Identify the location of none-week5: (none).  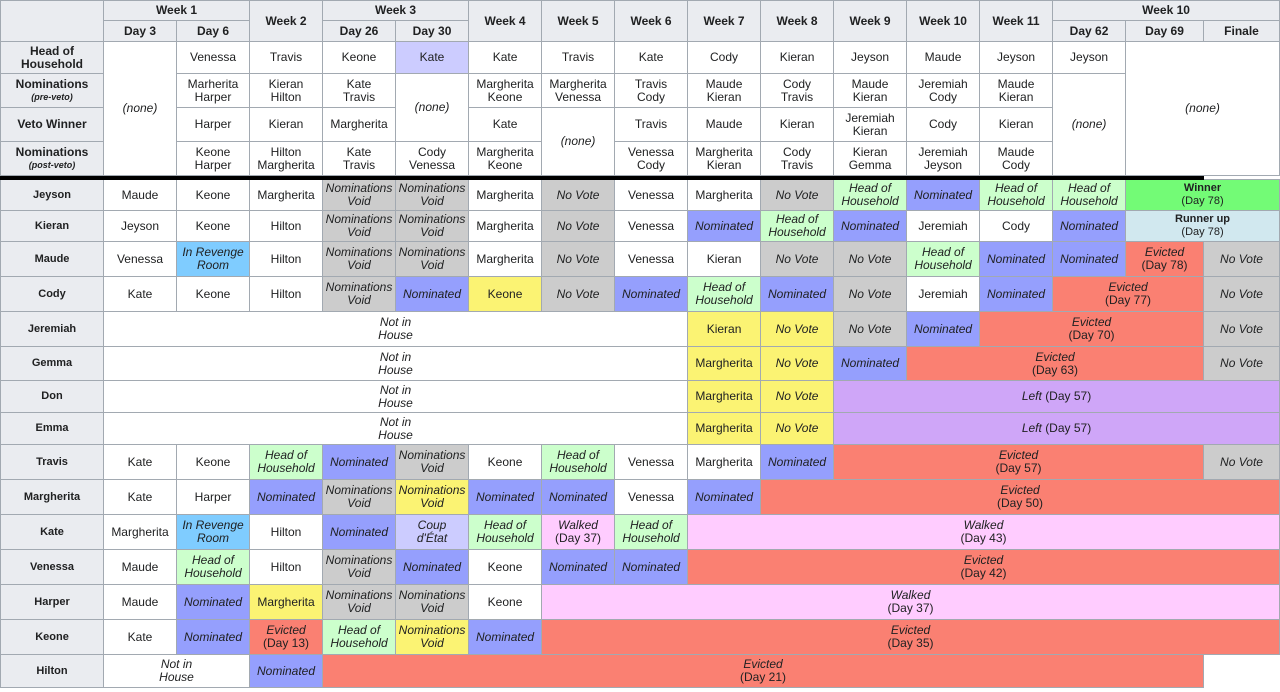
(578, 141).